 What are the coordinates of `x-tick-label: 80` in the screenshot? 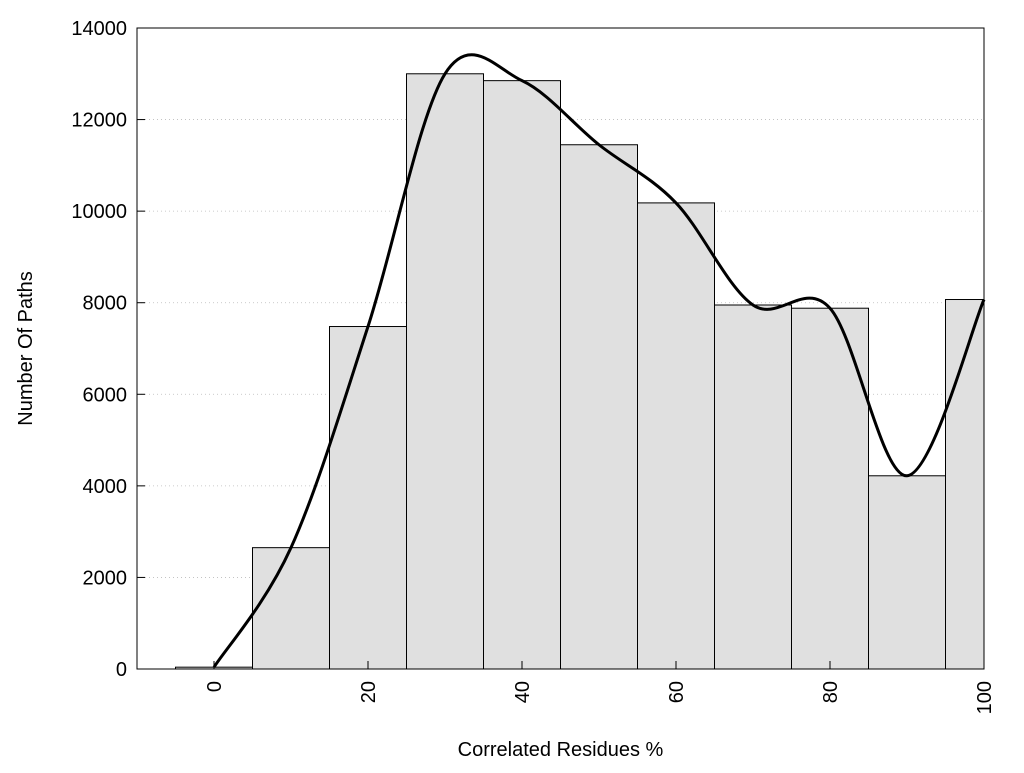 It's located at (831, 692).